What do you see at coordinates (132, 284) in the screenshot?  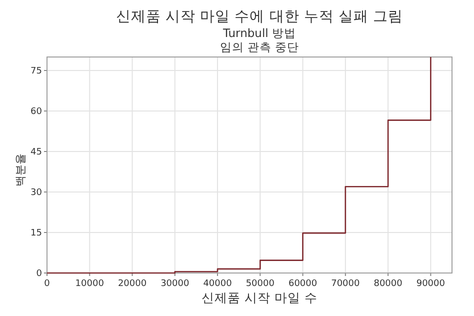 I see `x-tick-label: 20000` at bounding box center [132, 284].